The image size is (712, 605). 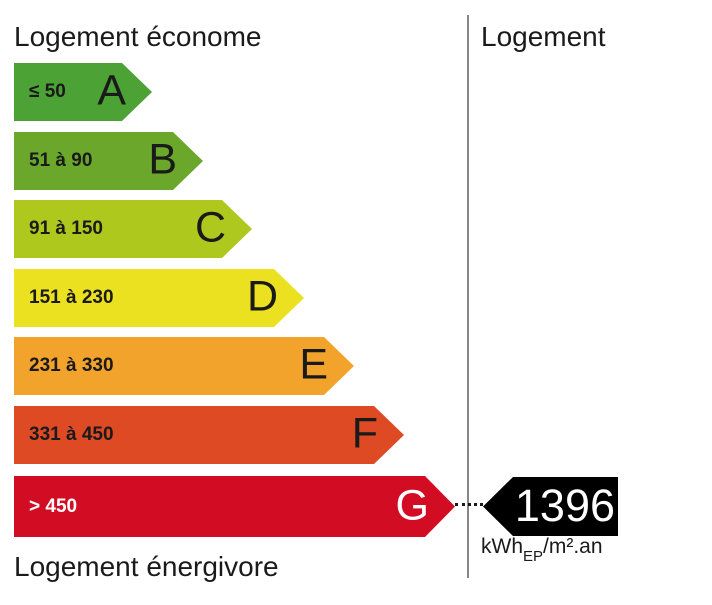 I want to click on energy-band-letter: F, so click(x=364, y=433).